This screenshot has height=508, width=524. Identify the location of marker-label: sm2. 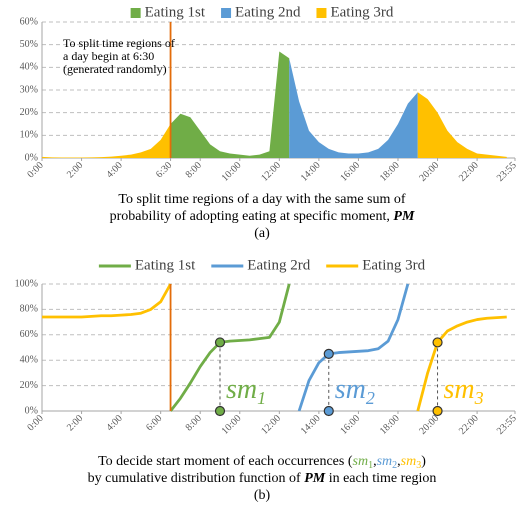
(355, 391).